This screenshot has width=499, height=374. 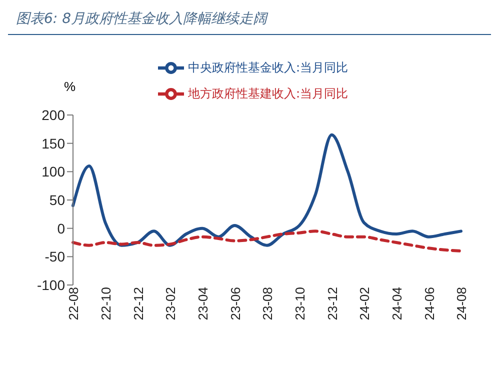 I want to click on y-tick-label: 150, so click(x=54, y=143).